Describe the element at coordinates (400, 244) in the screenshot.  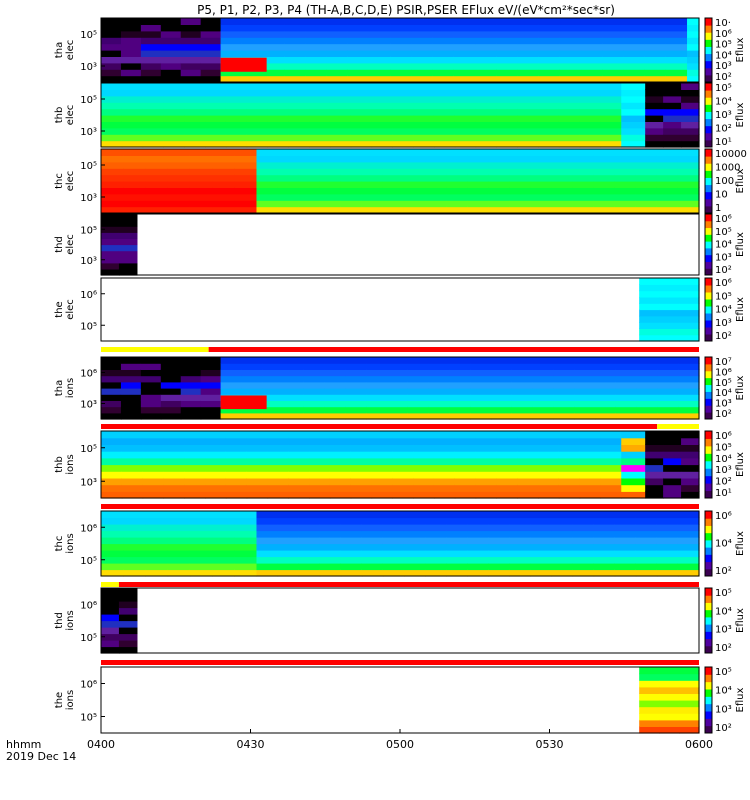
I see `panel-background` at that location.